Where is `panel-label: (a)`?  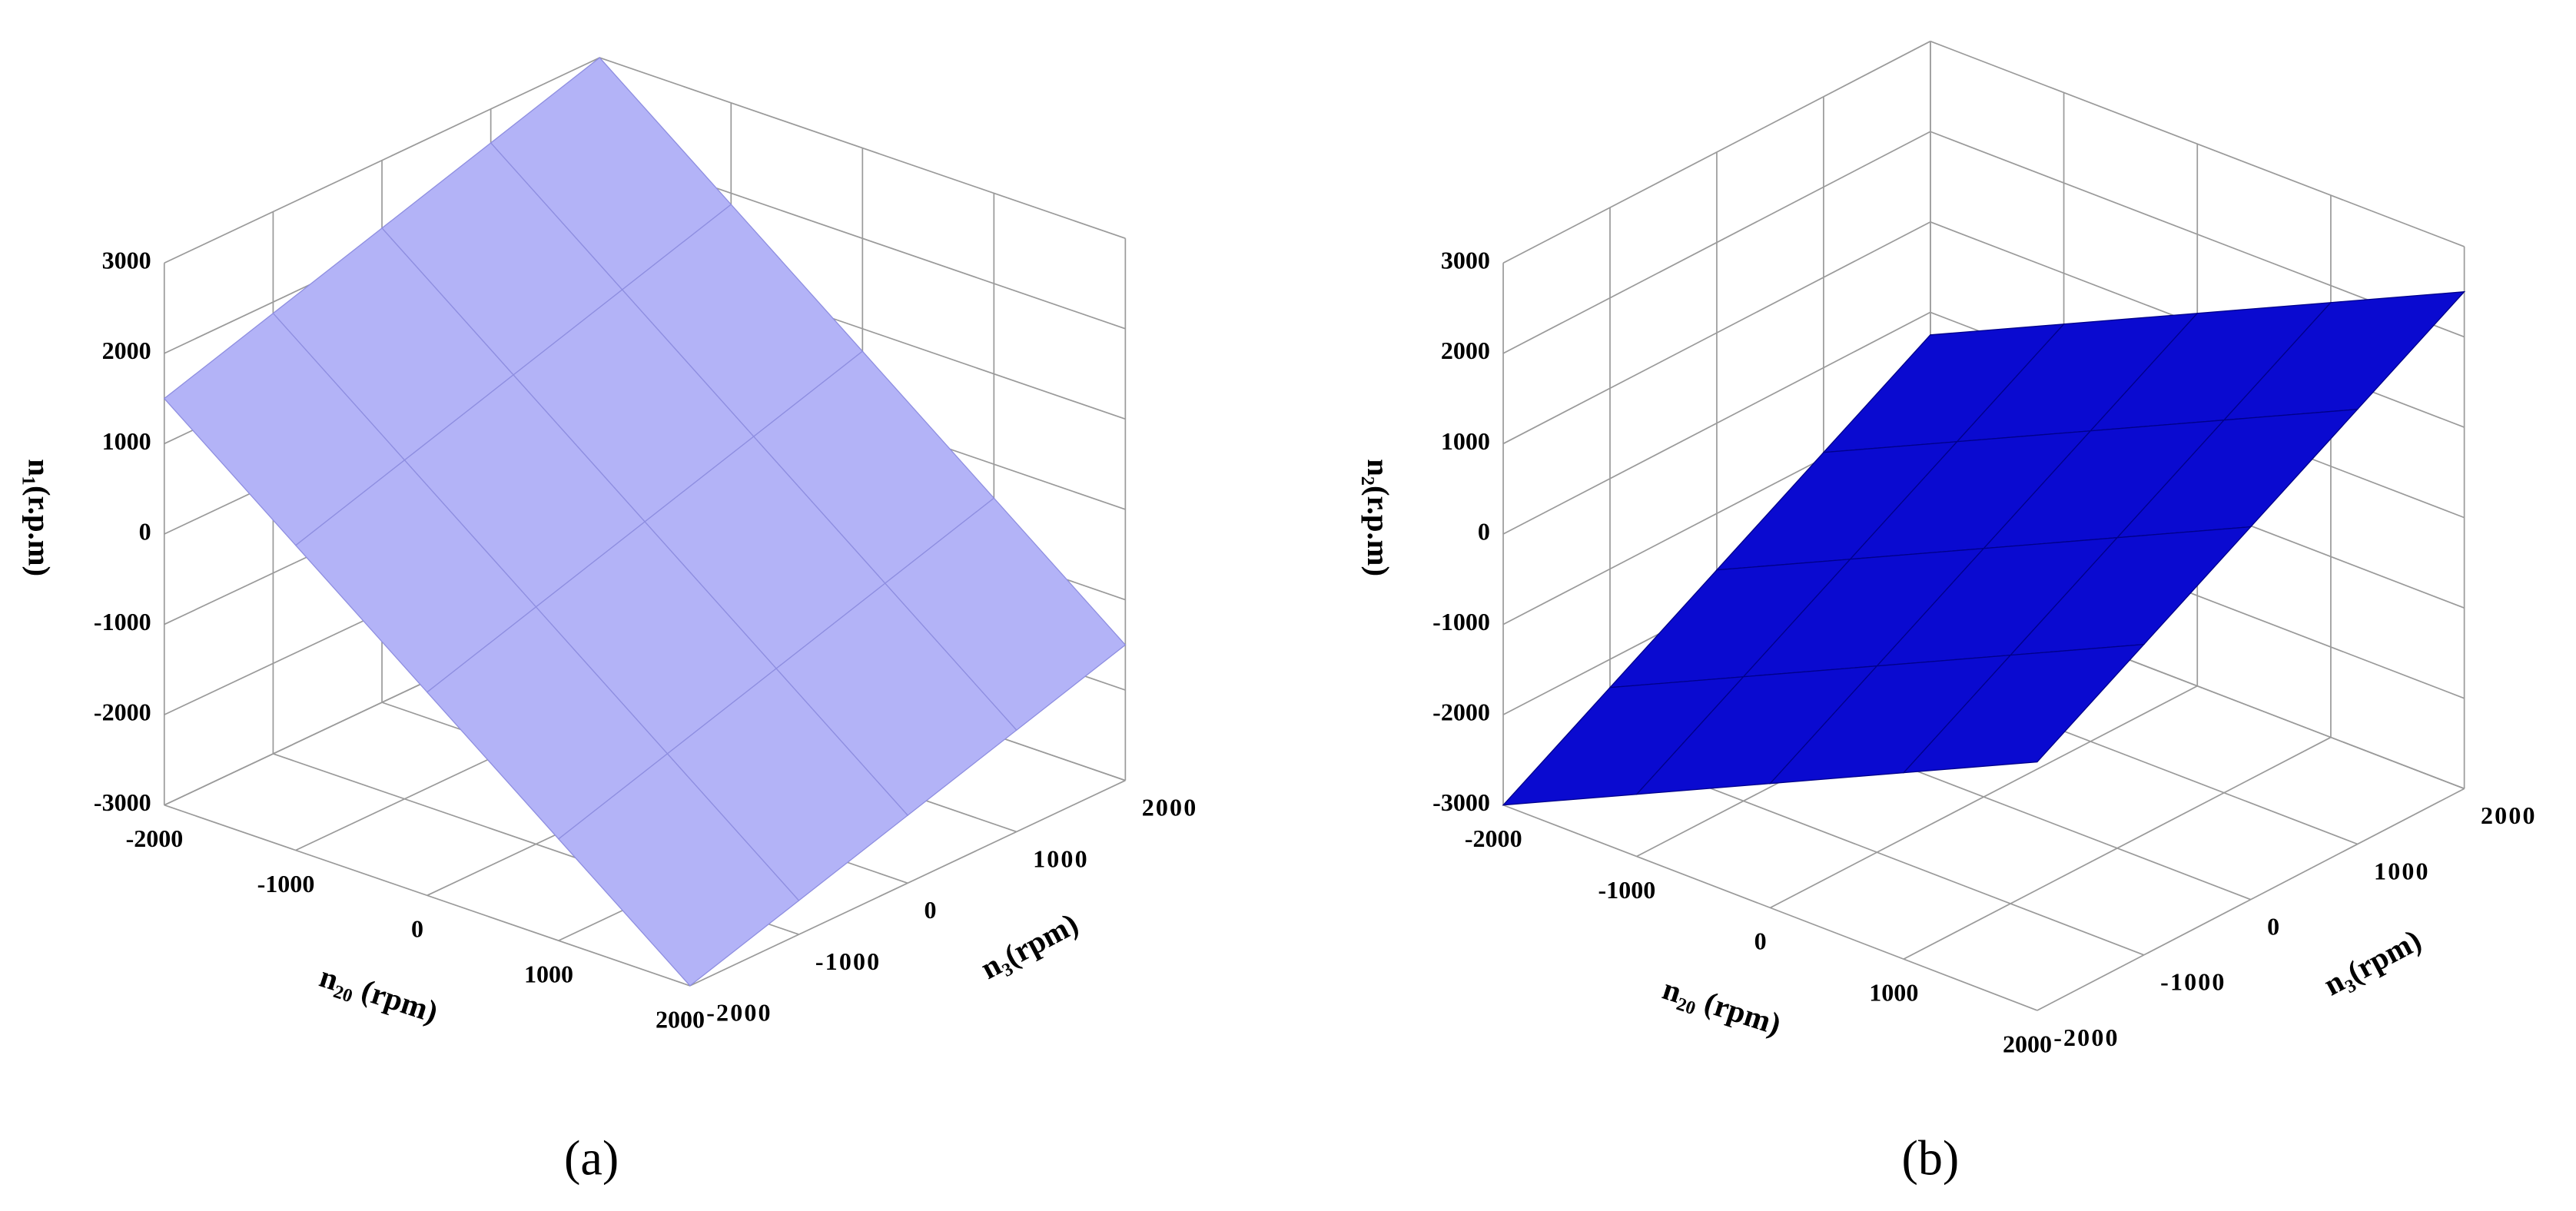
panel-label: (a) is located at coordinates (591, 1157).